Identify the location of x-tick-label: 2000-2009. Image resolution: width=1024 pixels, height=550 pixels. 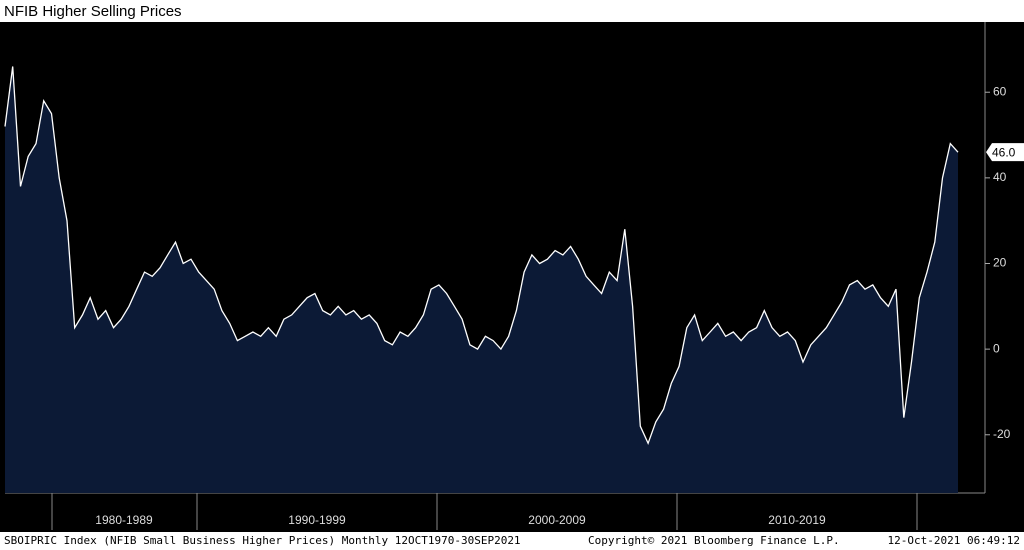
(557, 520).